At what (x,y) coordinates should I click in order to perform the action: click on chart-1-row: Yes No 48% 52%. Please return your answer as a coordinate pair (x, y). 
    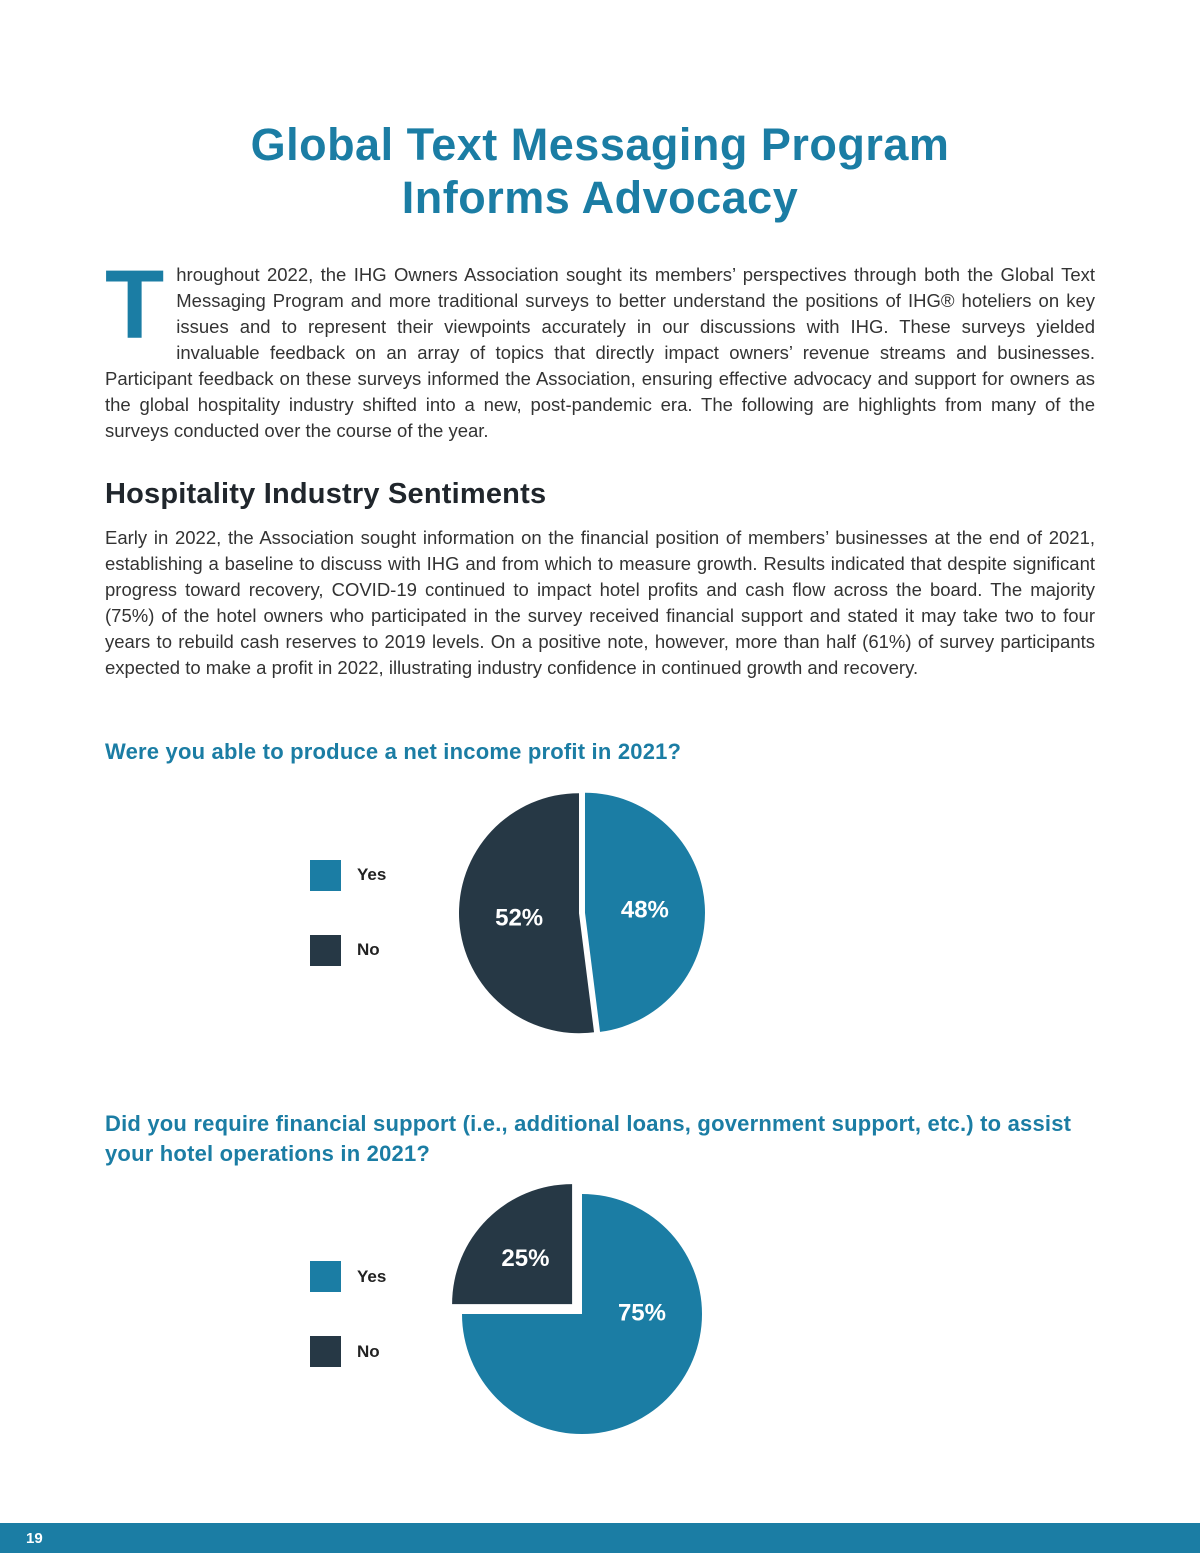
    Looking at the image, I should click on (600, 913).